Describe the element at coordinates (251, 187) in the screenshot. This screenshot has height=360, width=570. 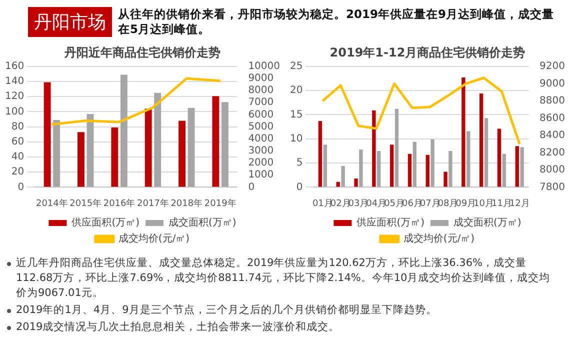
I see `y2-tick-label: 0` at that location.